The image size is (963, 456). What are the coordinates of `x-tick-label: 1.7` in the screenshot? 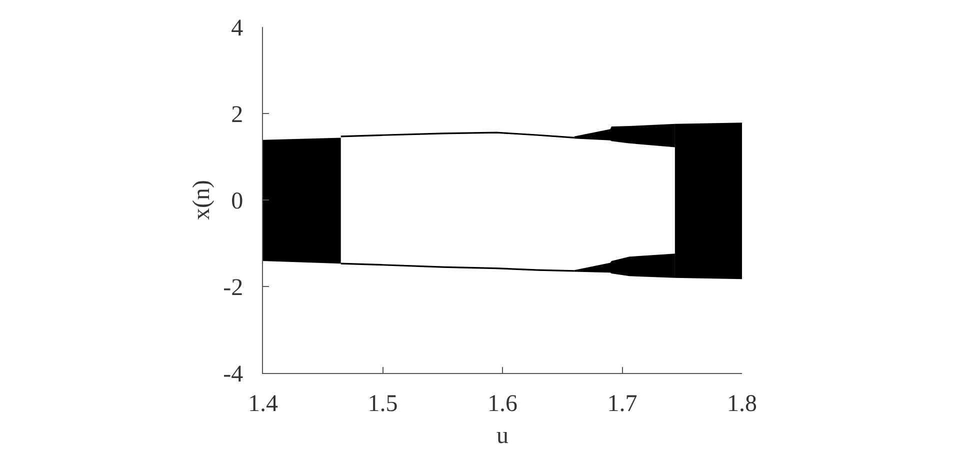 It's located at (622, 403).